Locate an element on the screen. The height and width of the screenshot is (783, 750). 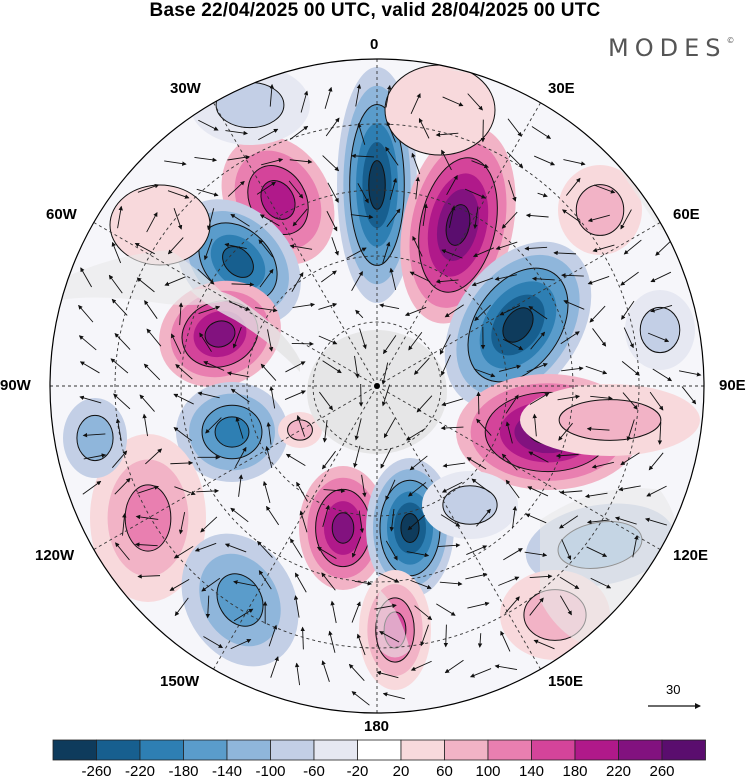
australia is located at coordinates (609, 569).